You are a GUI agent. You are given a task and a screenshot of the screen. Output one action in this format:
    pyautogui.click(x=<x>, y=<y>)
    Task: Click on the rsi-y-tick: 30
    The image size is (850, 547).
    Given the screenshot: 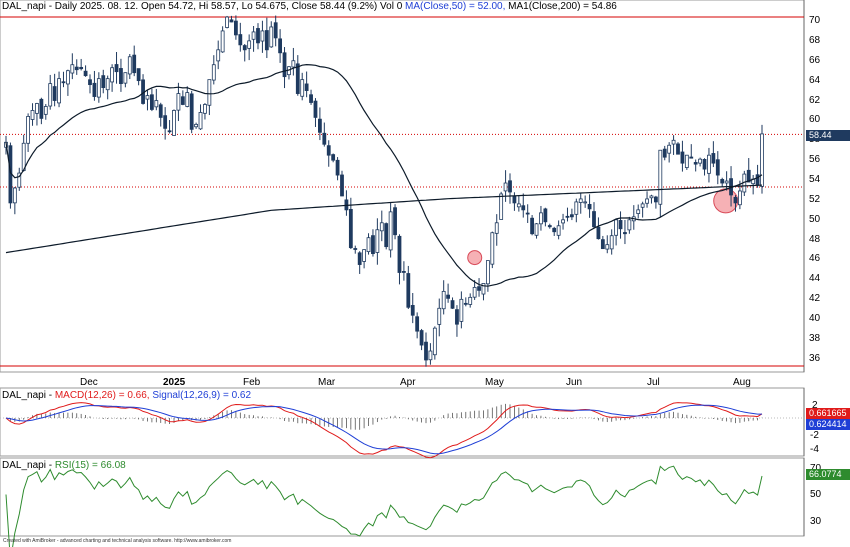 What is the action you would take?
    pyautogui.click(x=816, y=521)
    